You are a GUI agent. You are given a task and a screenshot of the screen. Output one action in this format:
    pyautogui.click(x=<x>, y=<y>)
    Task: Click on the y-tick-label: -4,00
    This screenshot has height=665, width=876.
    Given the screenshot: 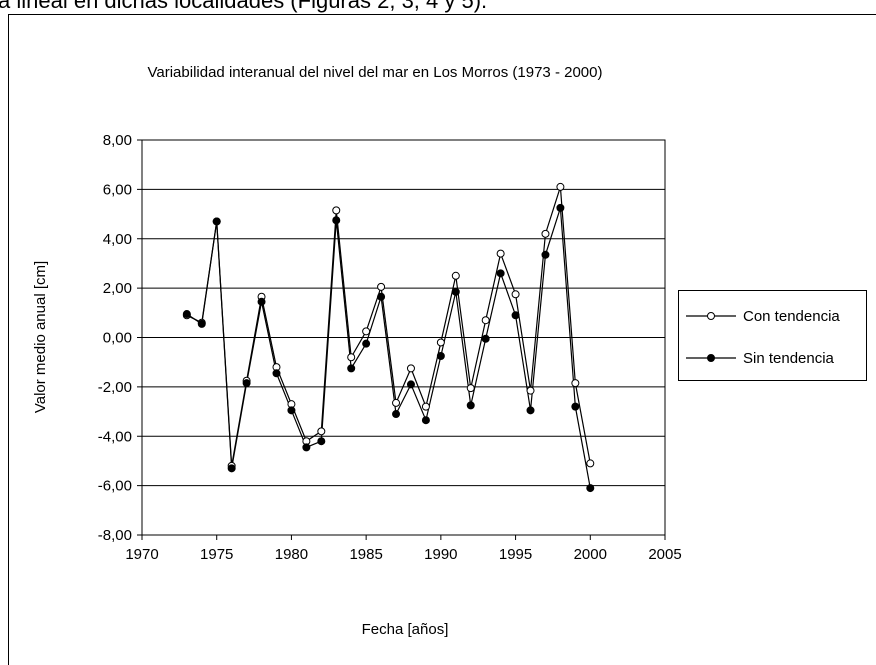 What is the action you would take?
    pyautogui.click(x=115, y=436)
    